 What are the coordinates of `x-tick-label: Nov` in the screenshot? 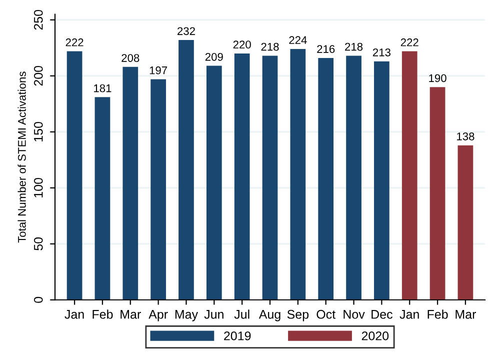 It's located at (354, 314).